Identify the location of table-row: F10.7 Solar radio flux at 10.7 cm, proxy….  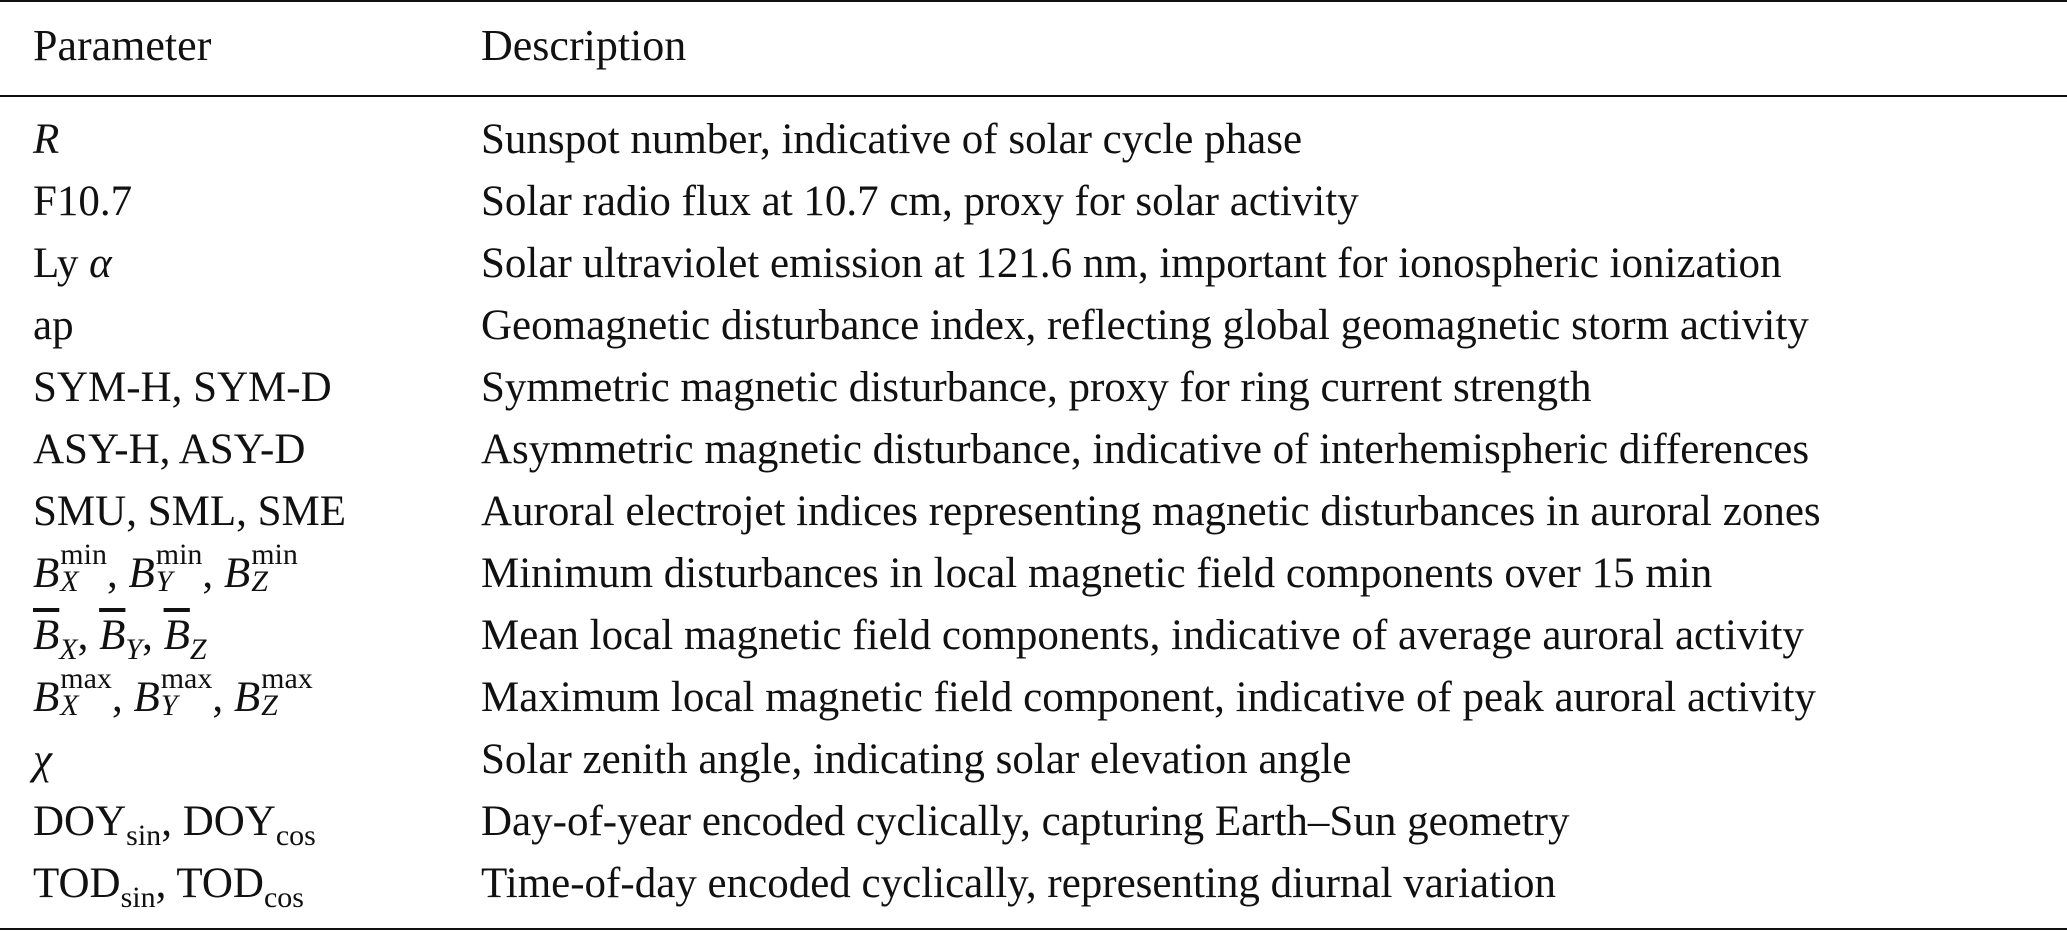
(1033, 202).